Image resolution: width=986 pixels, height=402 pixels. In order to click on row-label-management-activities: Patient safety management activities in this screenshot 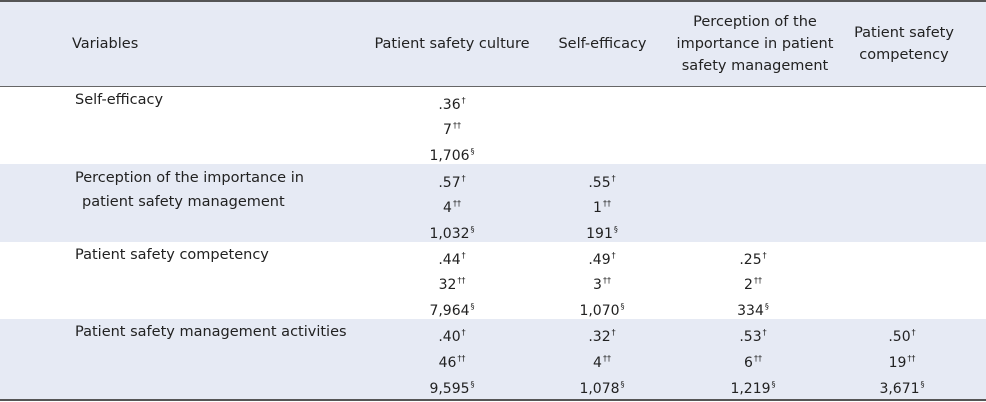, I will do `click(211, 332)`.